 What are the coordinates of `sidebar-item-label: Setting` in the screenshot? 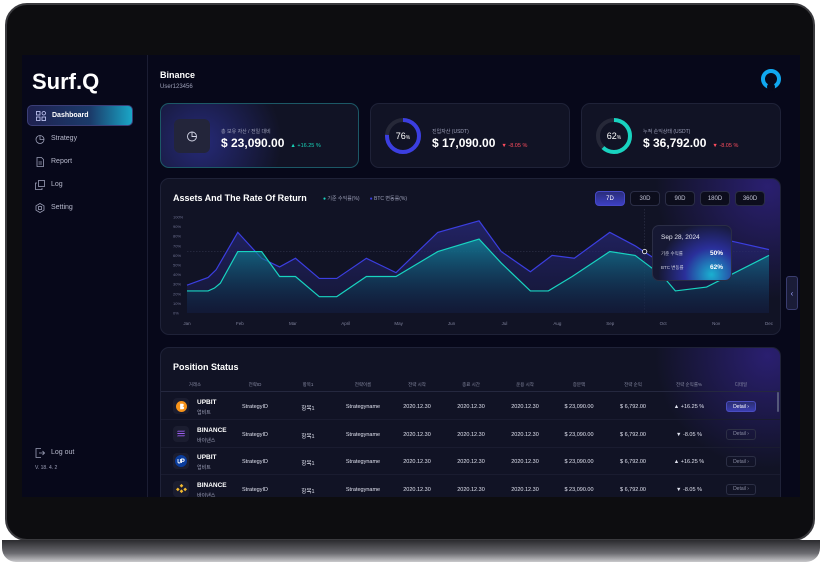 It's located at (62, 207).